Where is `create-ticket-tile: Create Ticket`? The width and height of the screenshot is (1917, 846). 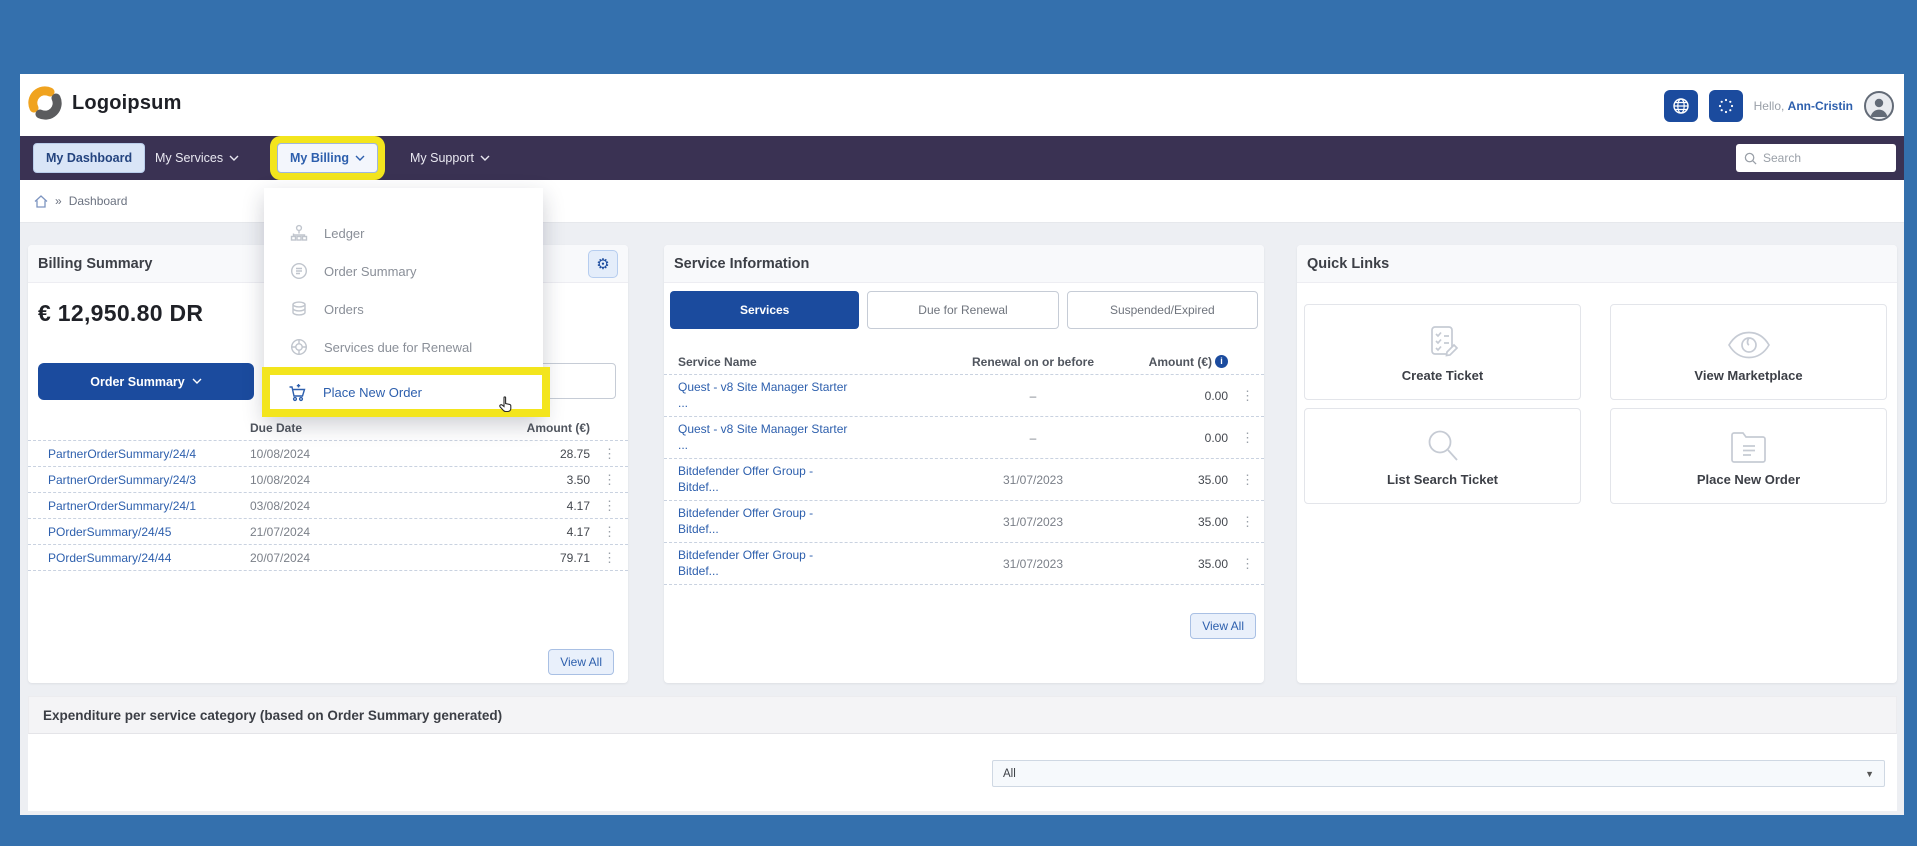 create-ticket-tile: Create Ticket is located at coordinates (1442, 352).